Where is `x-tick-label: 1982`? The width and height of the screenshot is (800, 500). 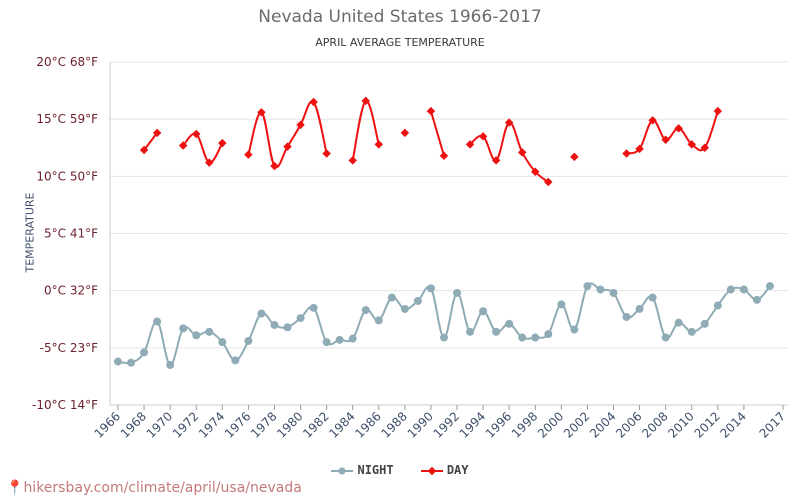 x-tick-label: 1982 is located at coordinates (315, 424).